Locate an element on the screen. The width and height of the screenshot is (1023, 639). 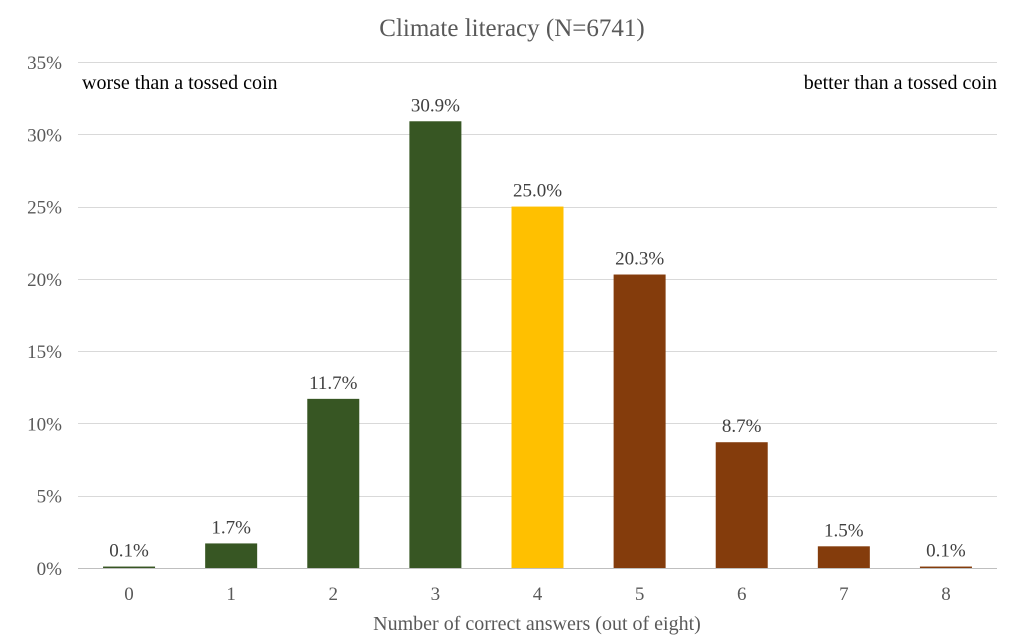
data-label-7: 1.5% is located at coordinates (844, 530).